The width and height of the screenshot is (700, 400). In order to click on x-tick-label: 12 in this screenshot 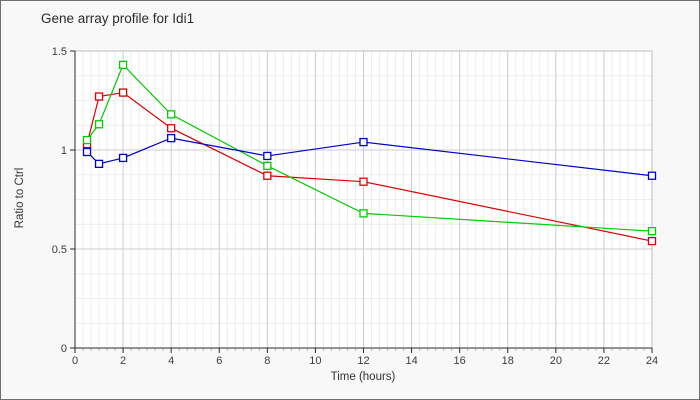, I will do `click(363, 361)`.